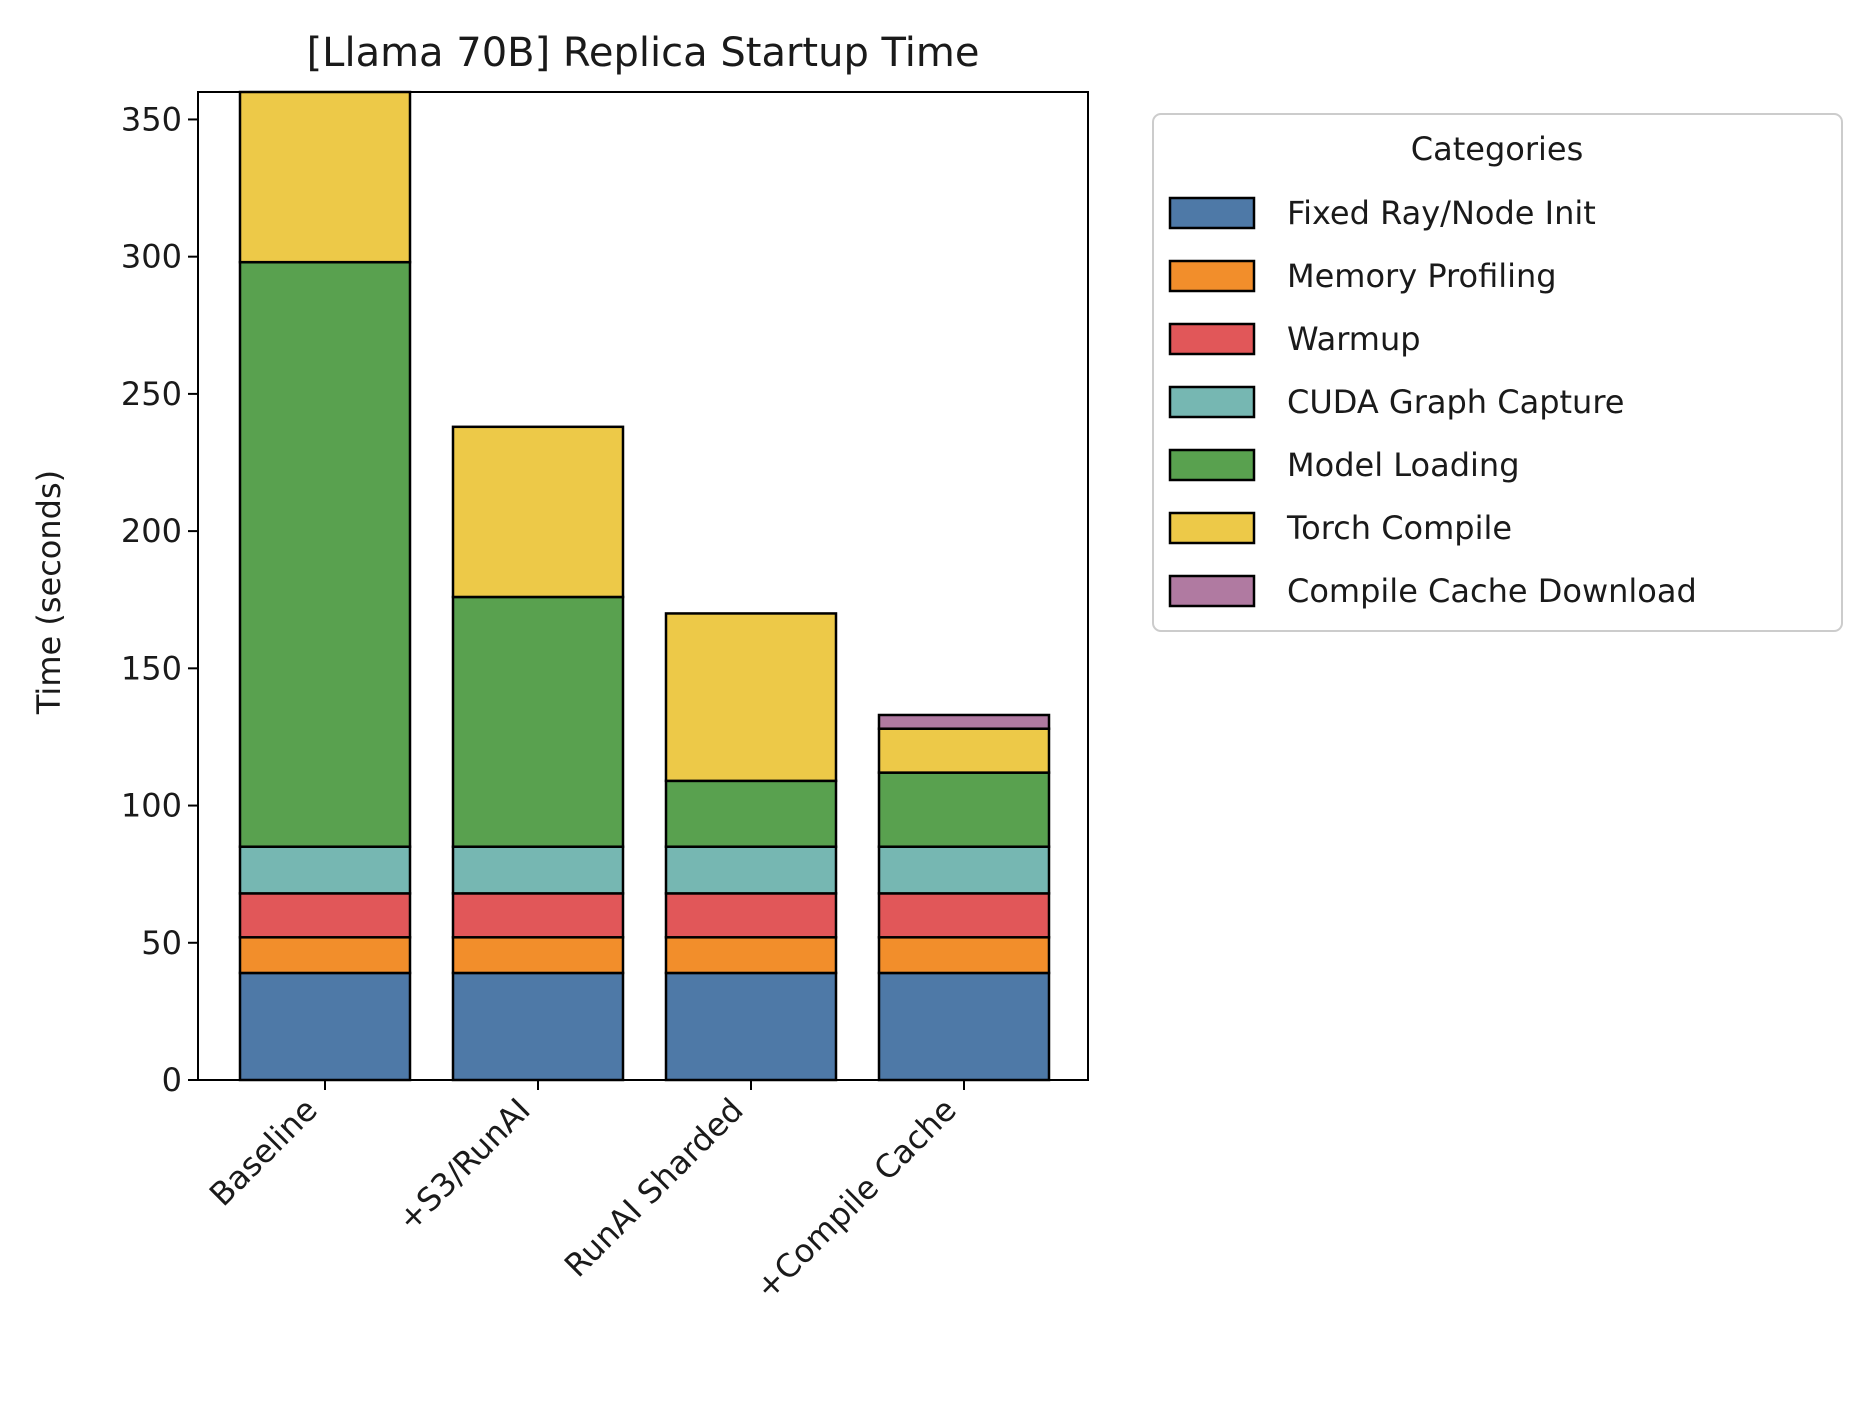  Describe the element at coordinates (1422, 276) in the screenshot. I see `legend-label: Memory Profiling` at that location.